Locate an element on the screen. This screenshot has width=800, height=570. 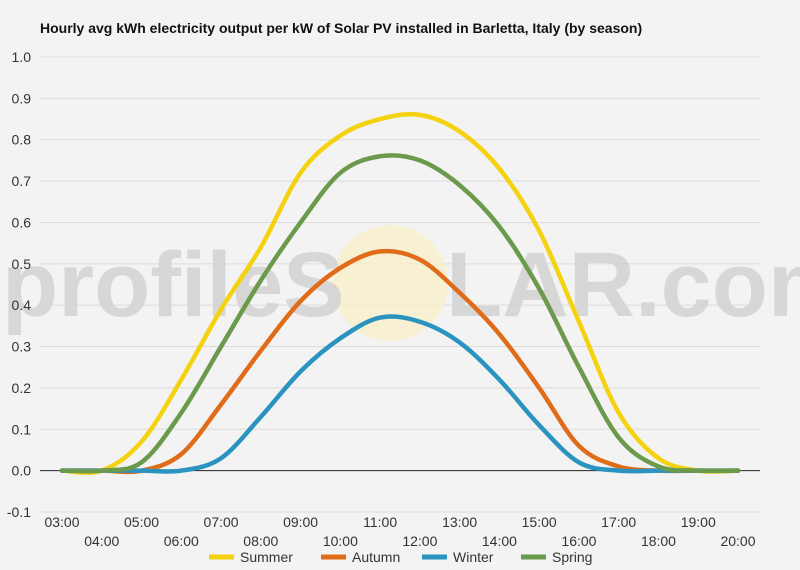
x-tick-label: 12:00 is located at coordinates (419, 541).